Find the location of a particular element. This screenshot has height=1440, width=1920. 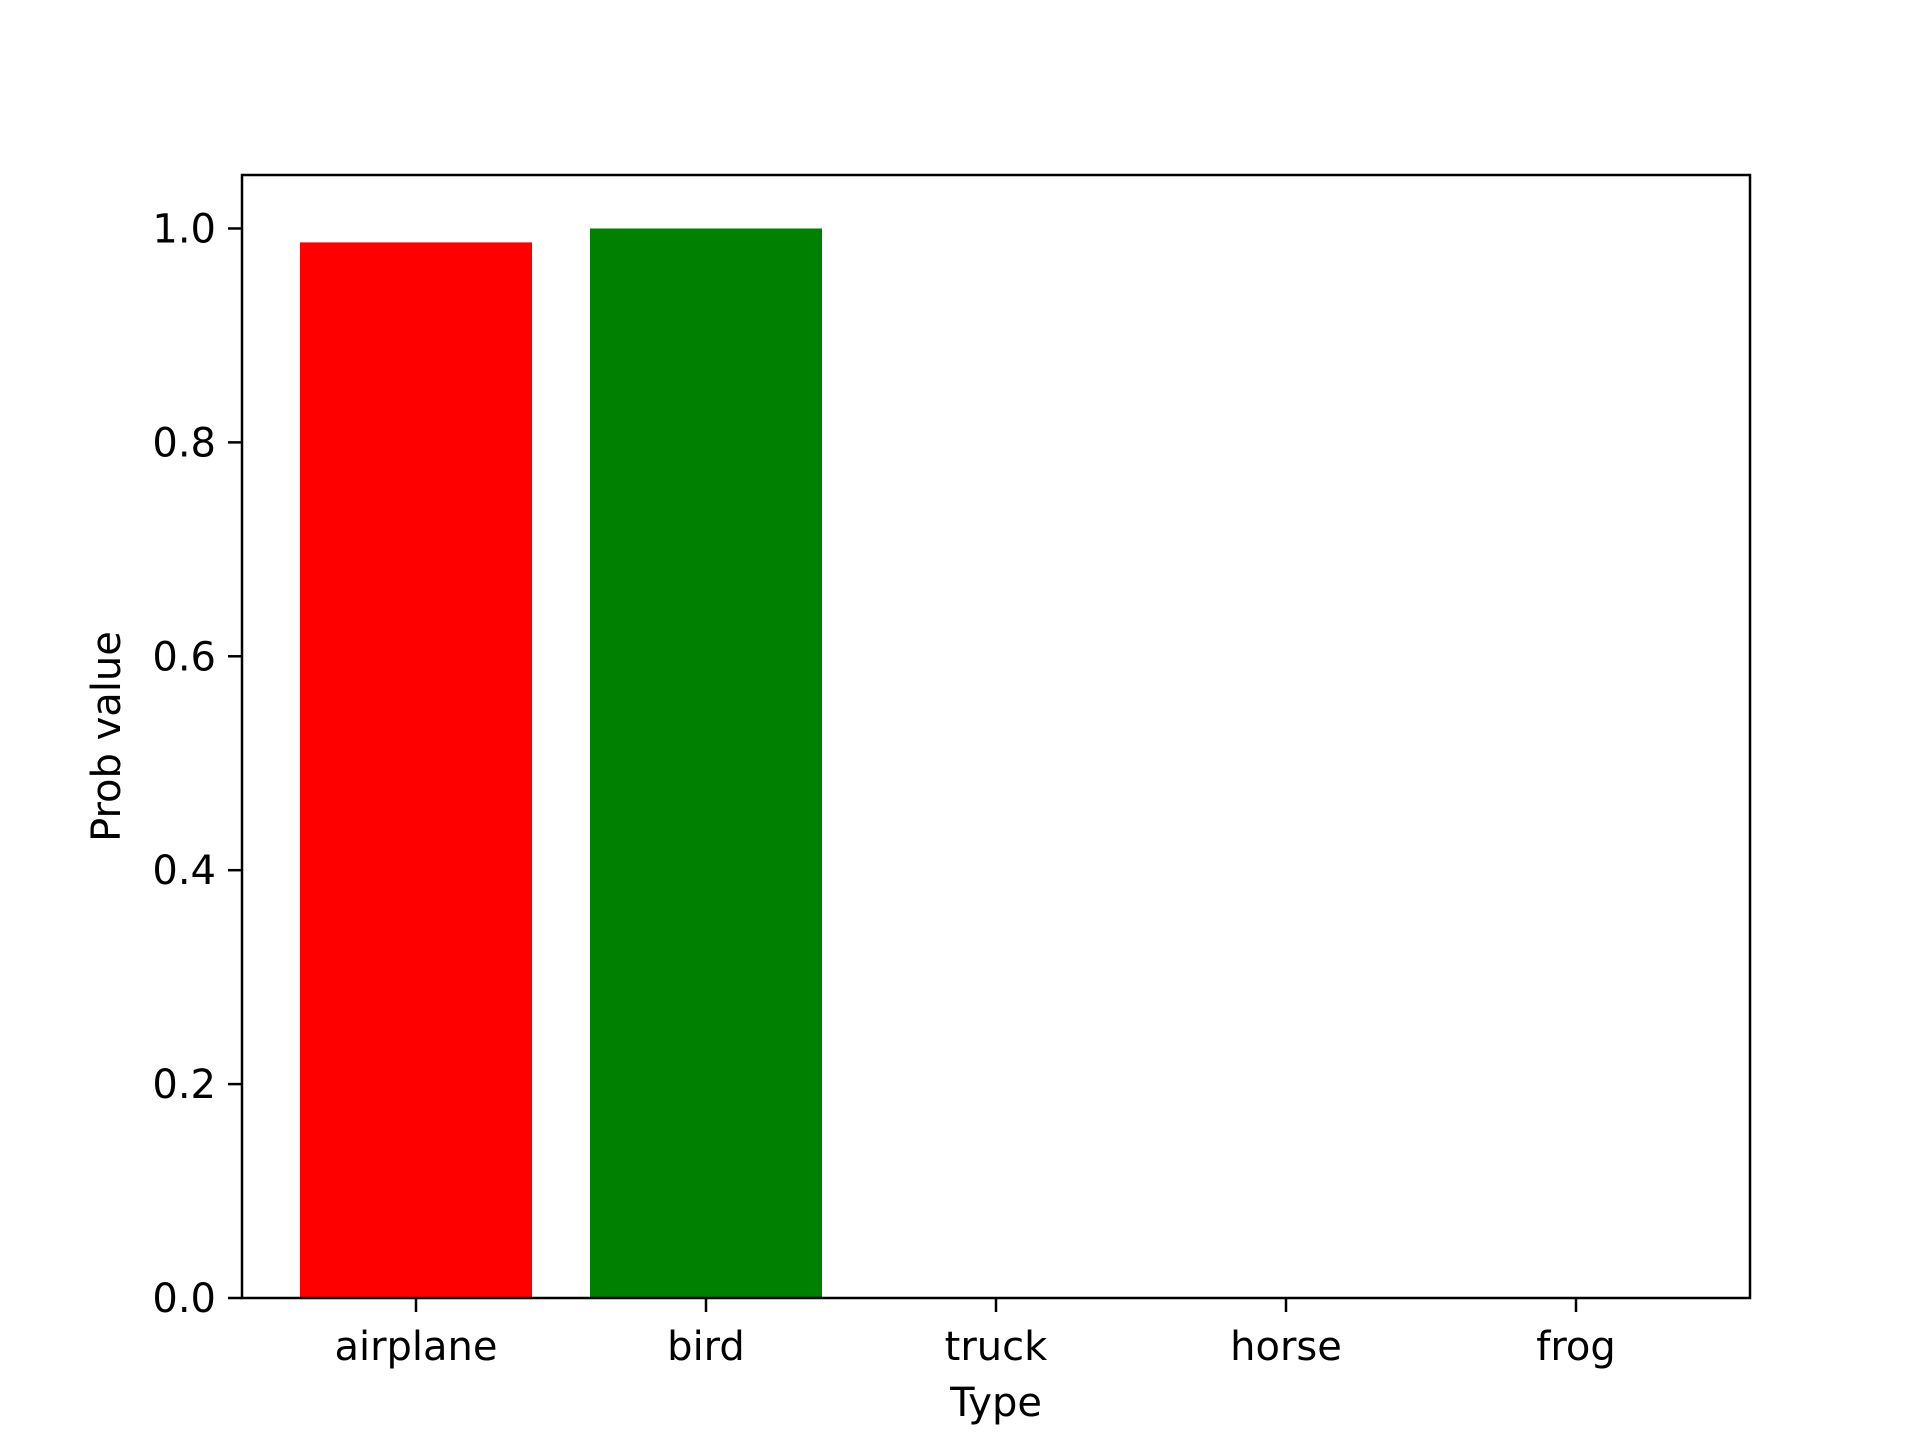

bar-airplane is located at coordinates (416, 770).